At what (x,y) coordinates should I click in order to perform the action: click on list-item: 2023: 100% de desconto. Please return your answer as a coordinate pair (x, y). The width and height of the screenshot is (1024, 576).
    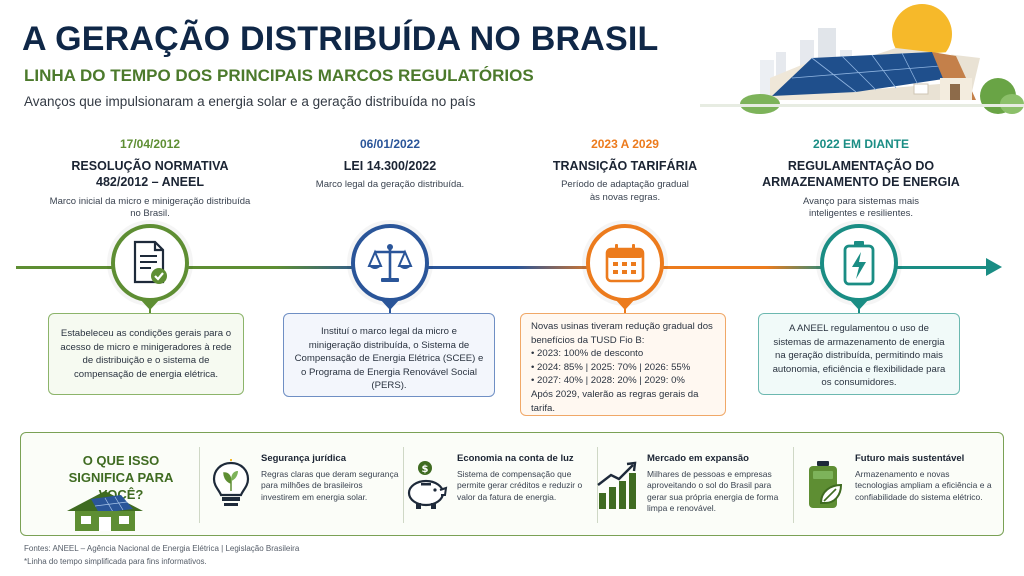
    Looking at the image, I should click on (623, 354).